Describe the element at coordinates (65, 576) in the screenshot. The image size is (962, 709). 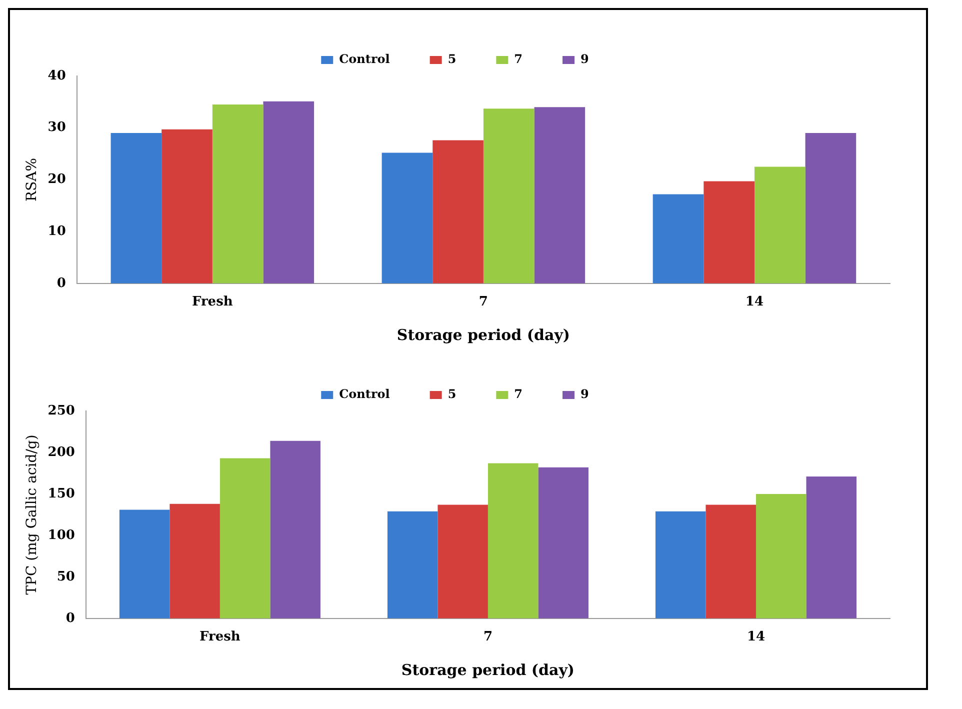
I see `y-tick-label: 50` at that location.